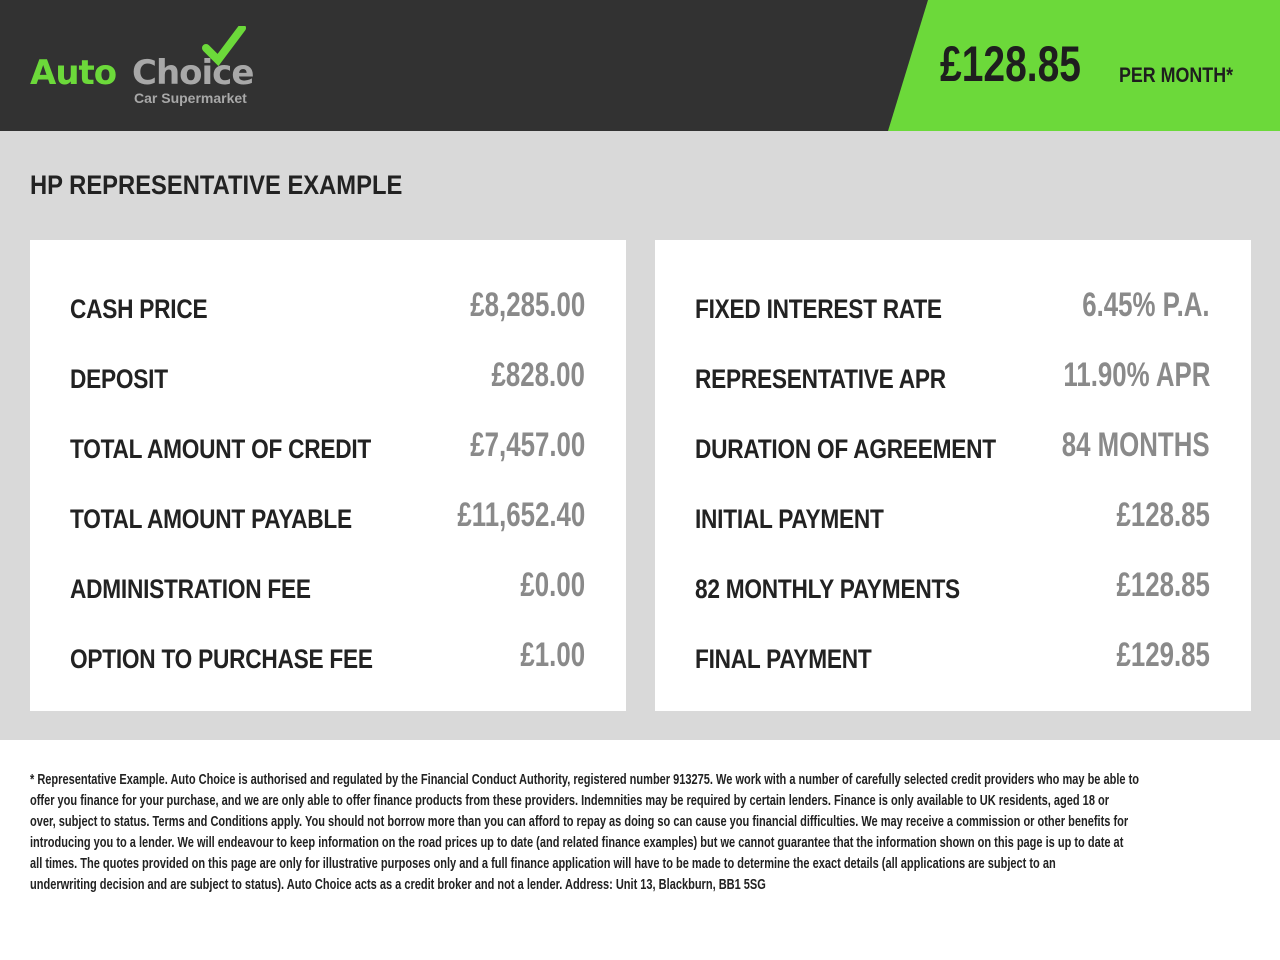 The width and height of the screenshot is (1280, 960). What do you see at coordinates (1084, 65) in the screenshot?
I see `monthly-price-panel` at bounding box center [1084, 65].